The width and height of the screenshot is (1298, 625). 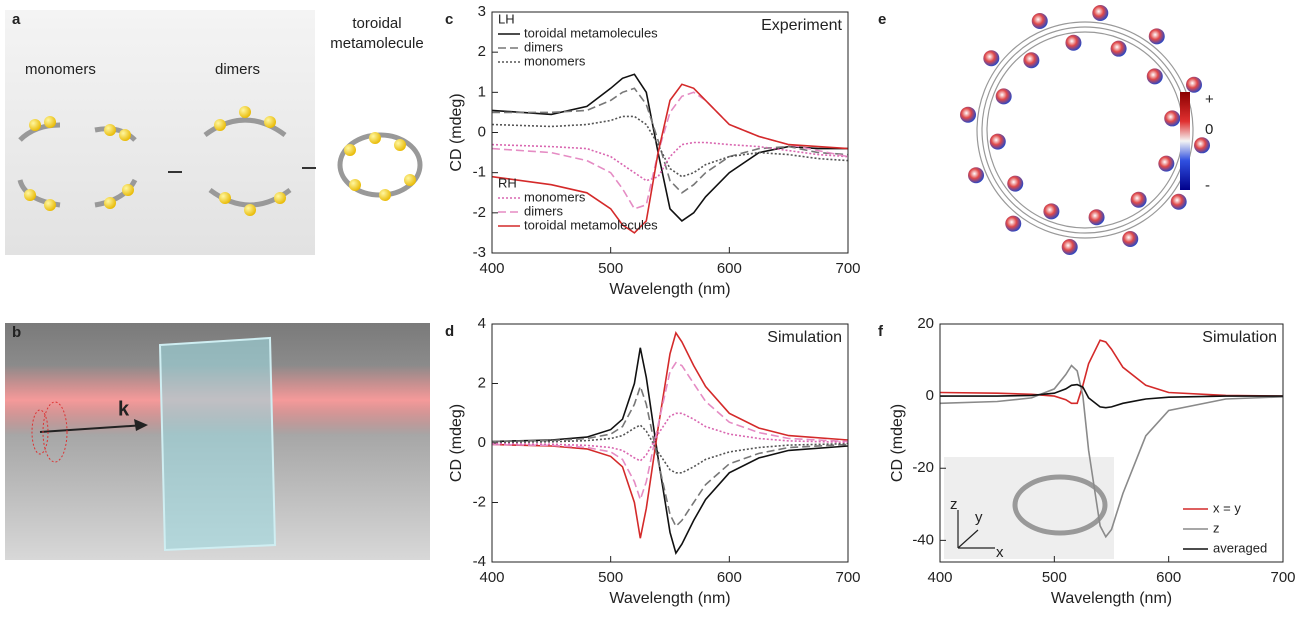 I want to click on panel-label: e, so click(x=882, y=19).